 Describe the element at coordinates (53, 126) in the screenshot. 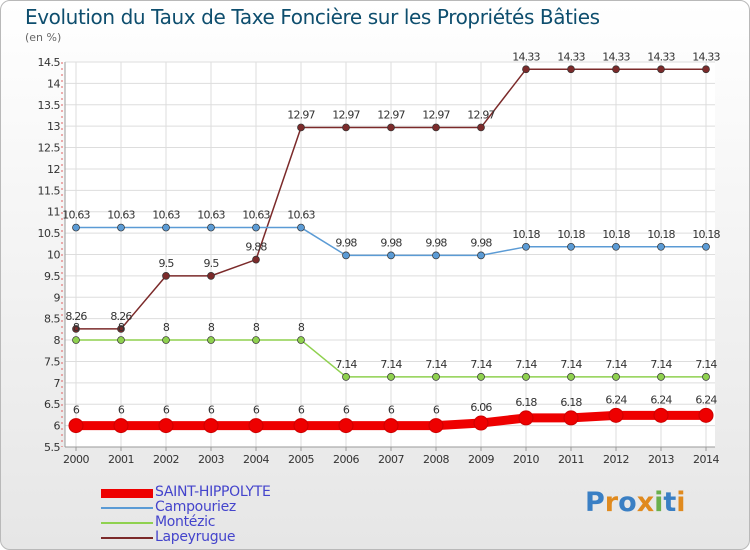

I see `y-tick-label: 13` at that location.